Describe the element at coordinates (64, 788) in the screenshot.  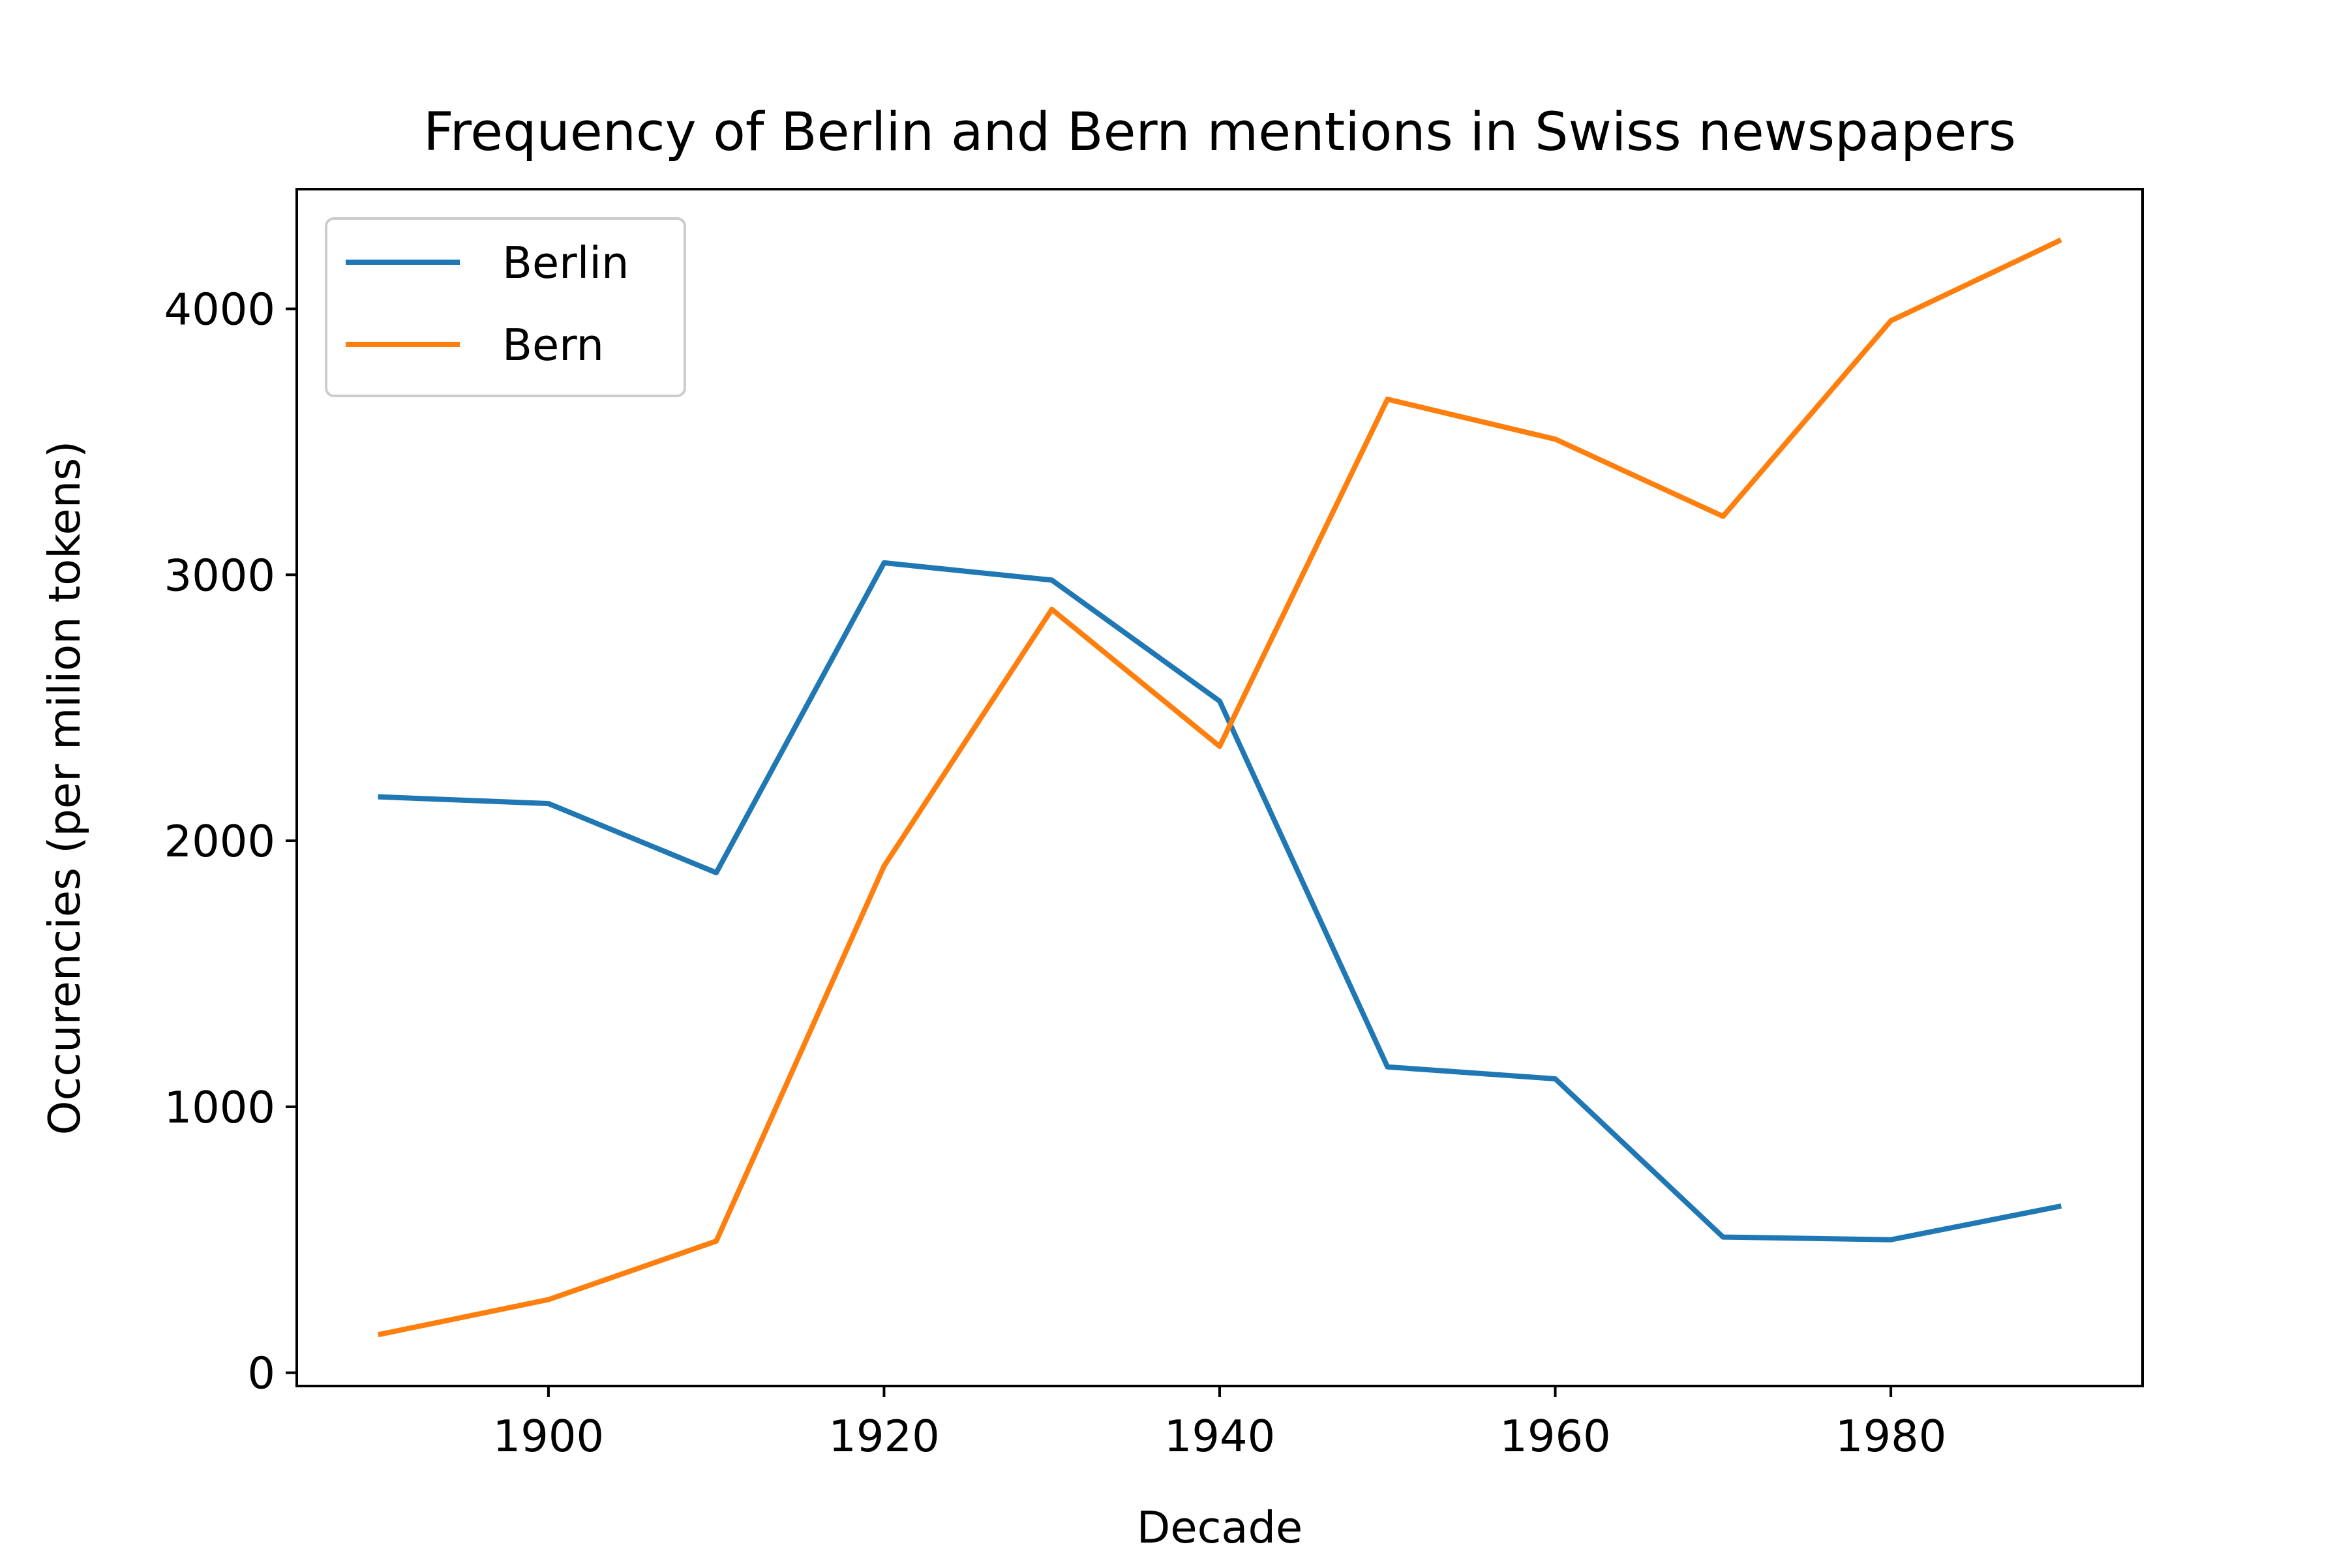
I see `y-axis-label: Occurencies (per milion tokens)` at that location.